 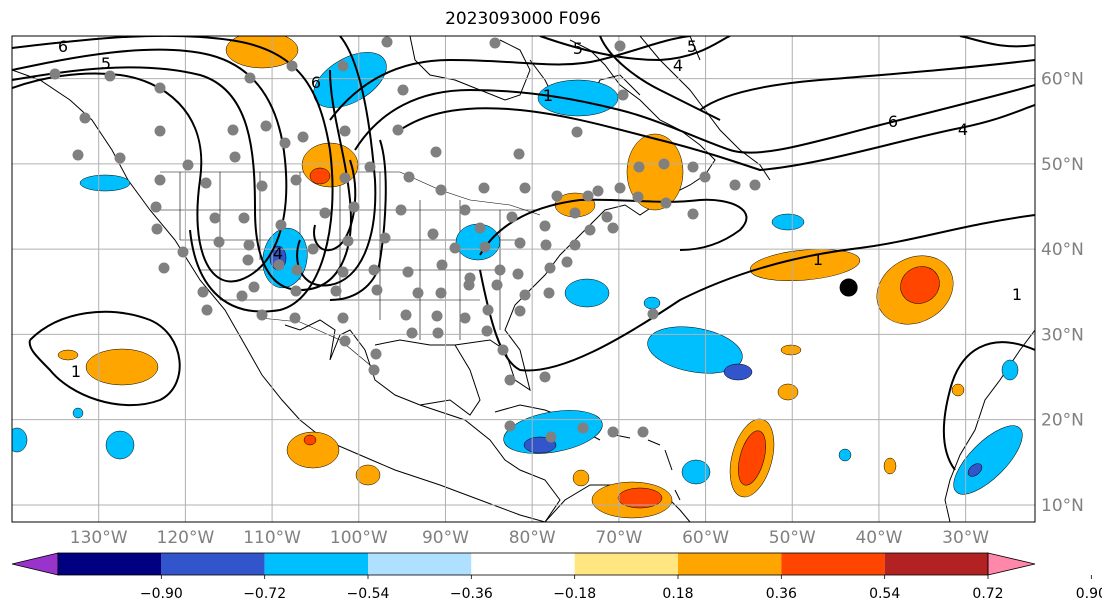 I want to click on lat-label: 60°N, so click(x=1062, y=80).